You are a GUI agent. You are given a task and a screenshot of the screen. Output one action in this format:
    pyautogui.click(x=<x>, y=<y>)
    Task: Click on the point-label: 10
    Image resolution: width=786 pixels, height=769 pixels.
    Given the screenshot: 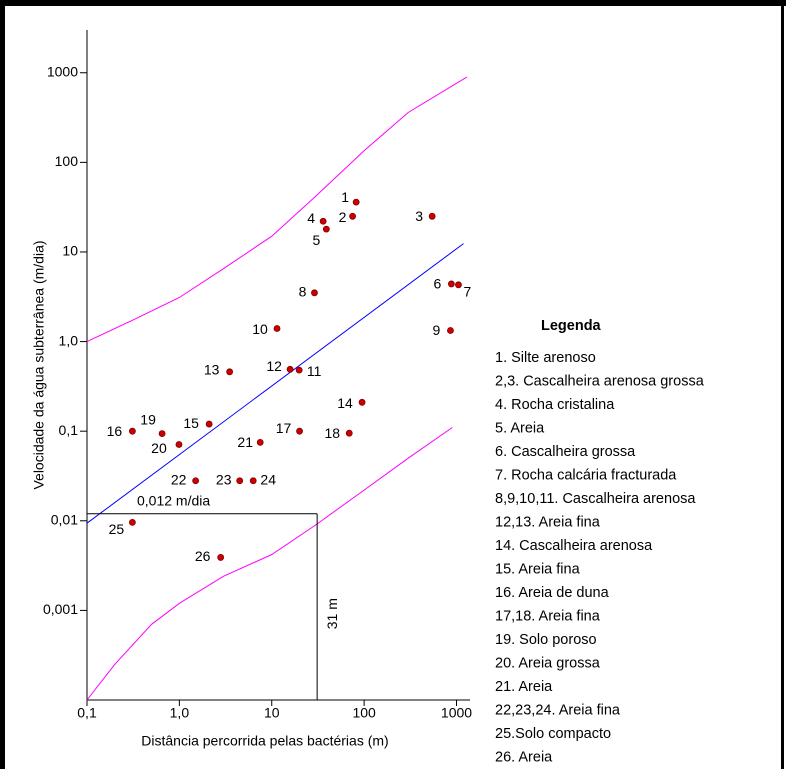 What is the action you would take?
    pyautogui.click(x=260, y=329)
    